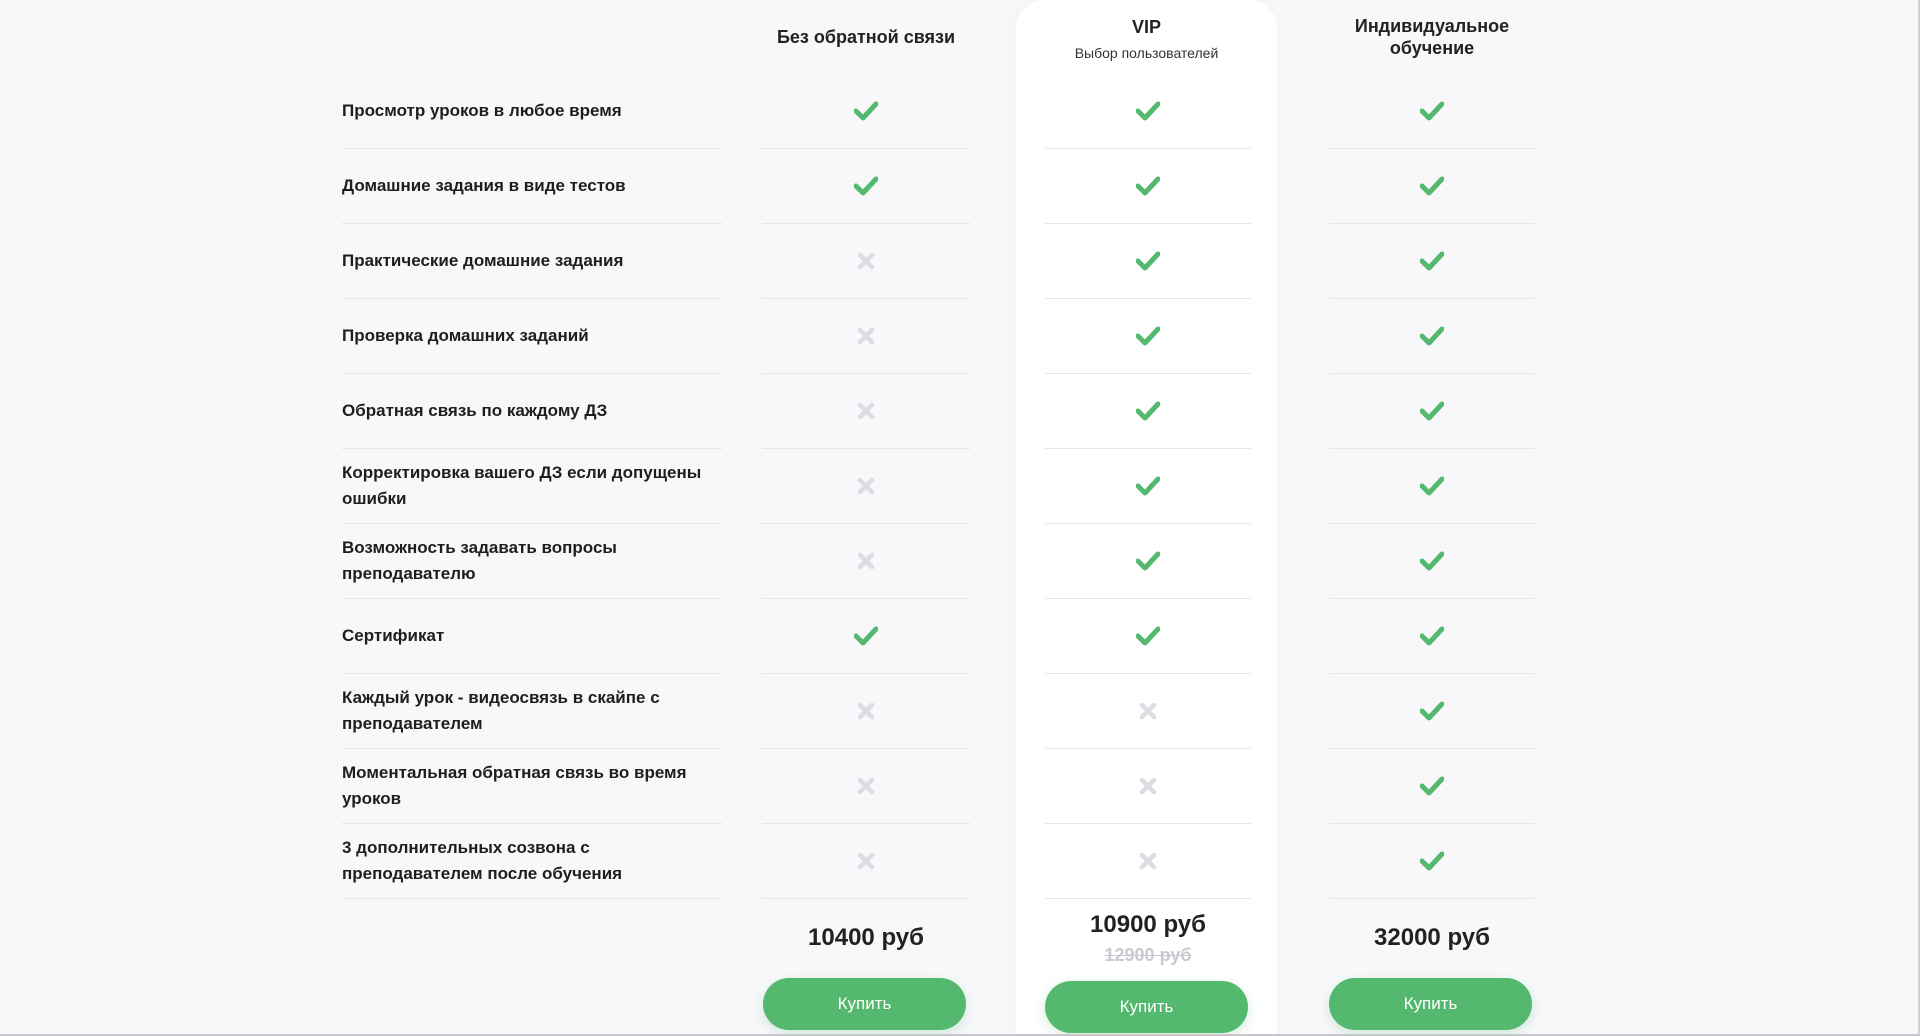 The height and width of the screenshot is (1036, 1920). I want to click on feature-row: Обратная связь по каждому ДЗ, so click(960, 411).